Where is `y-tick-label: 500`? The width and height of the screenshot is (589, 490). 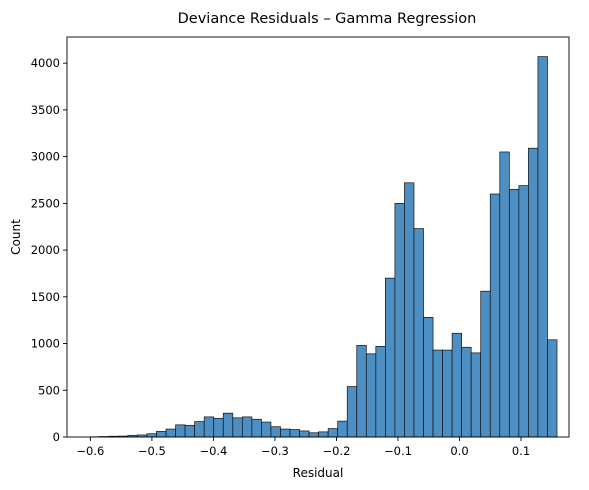 y-tick-label: 500 is located at coordinates (49, 390).